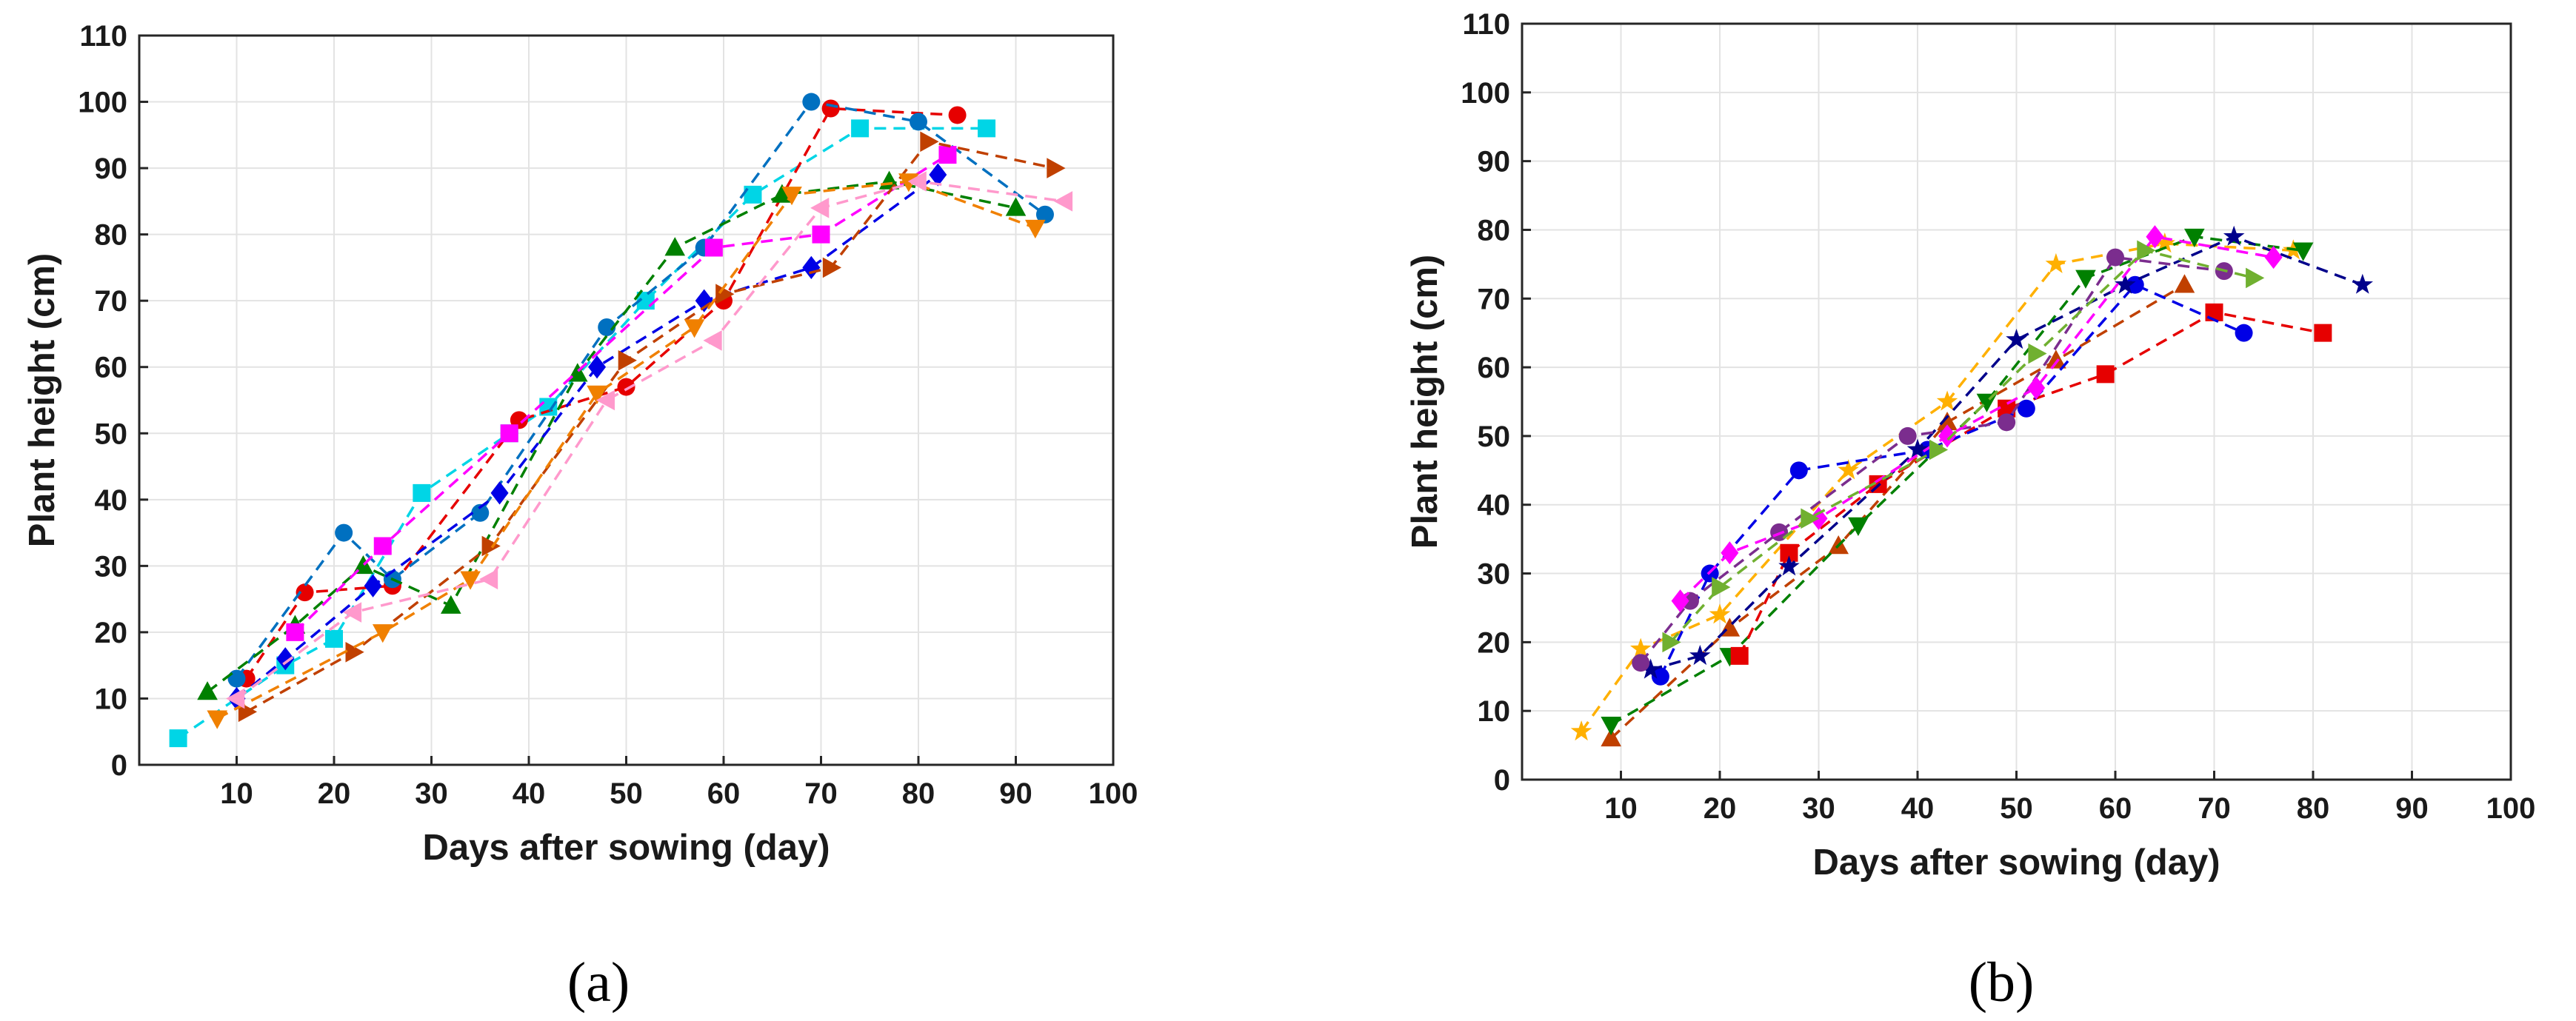 This screenshot has width=2576, height=1021. Describe the element at coordinates (236, 794) in the screenshot. I see `x-tick-label: 10` at that location.